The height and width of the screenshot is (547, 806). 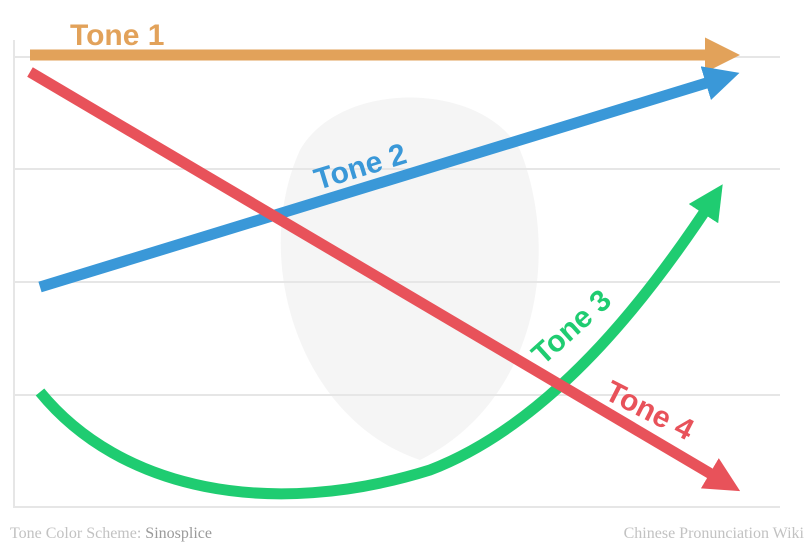 What do you see at coordinates (572, 327) in the screenshot?
I see `tone-3-label: Tone 3` at bounding box center [572, 327].